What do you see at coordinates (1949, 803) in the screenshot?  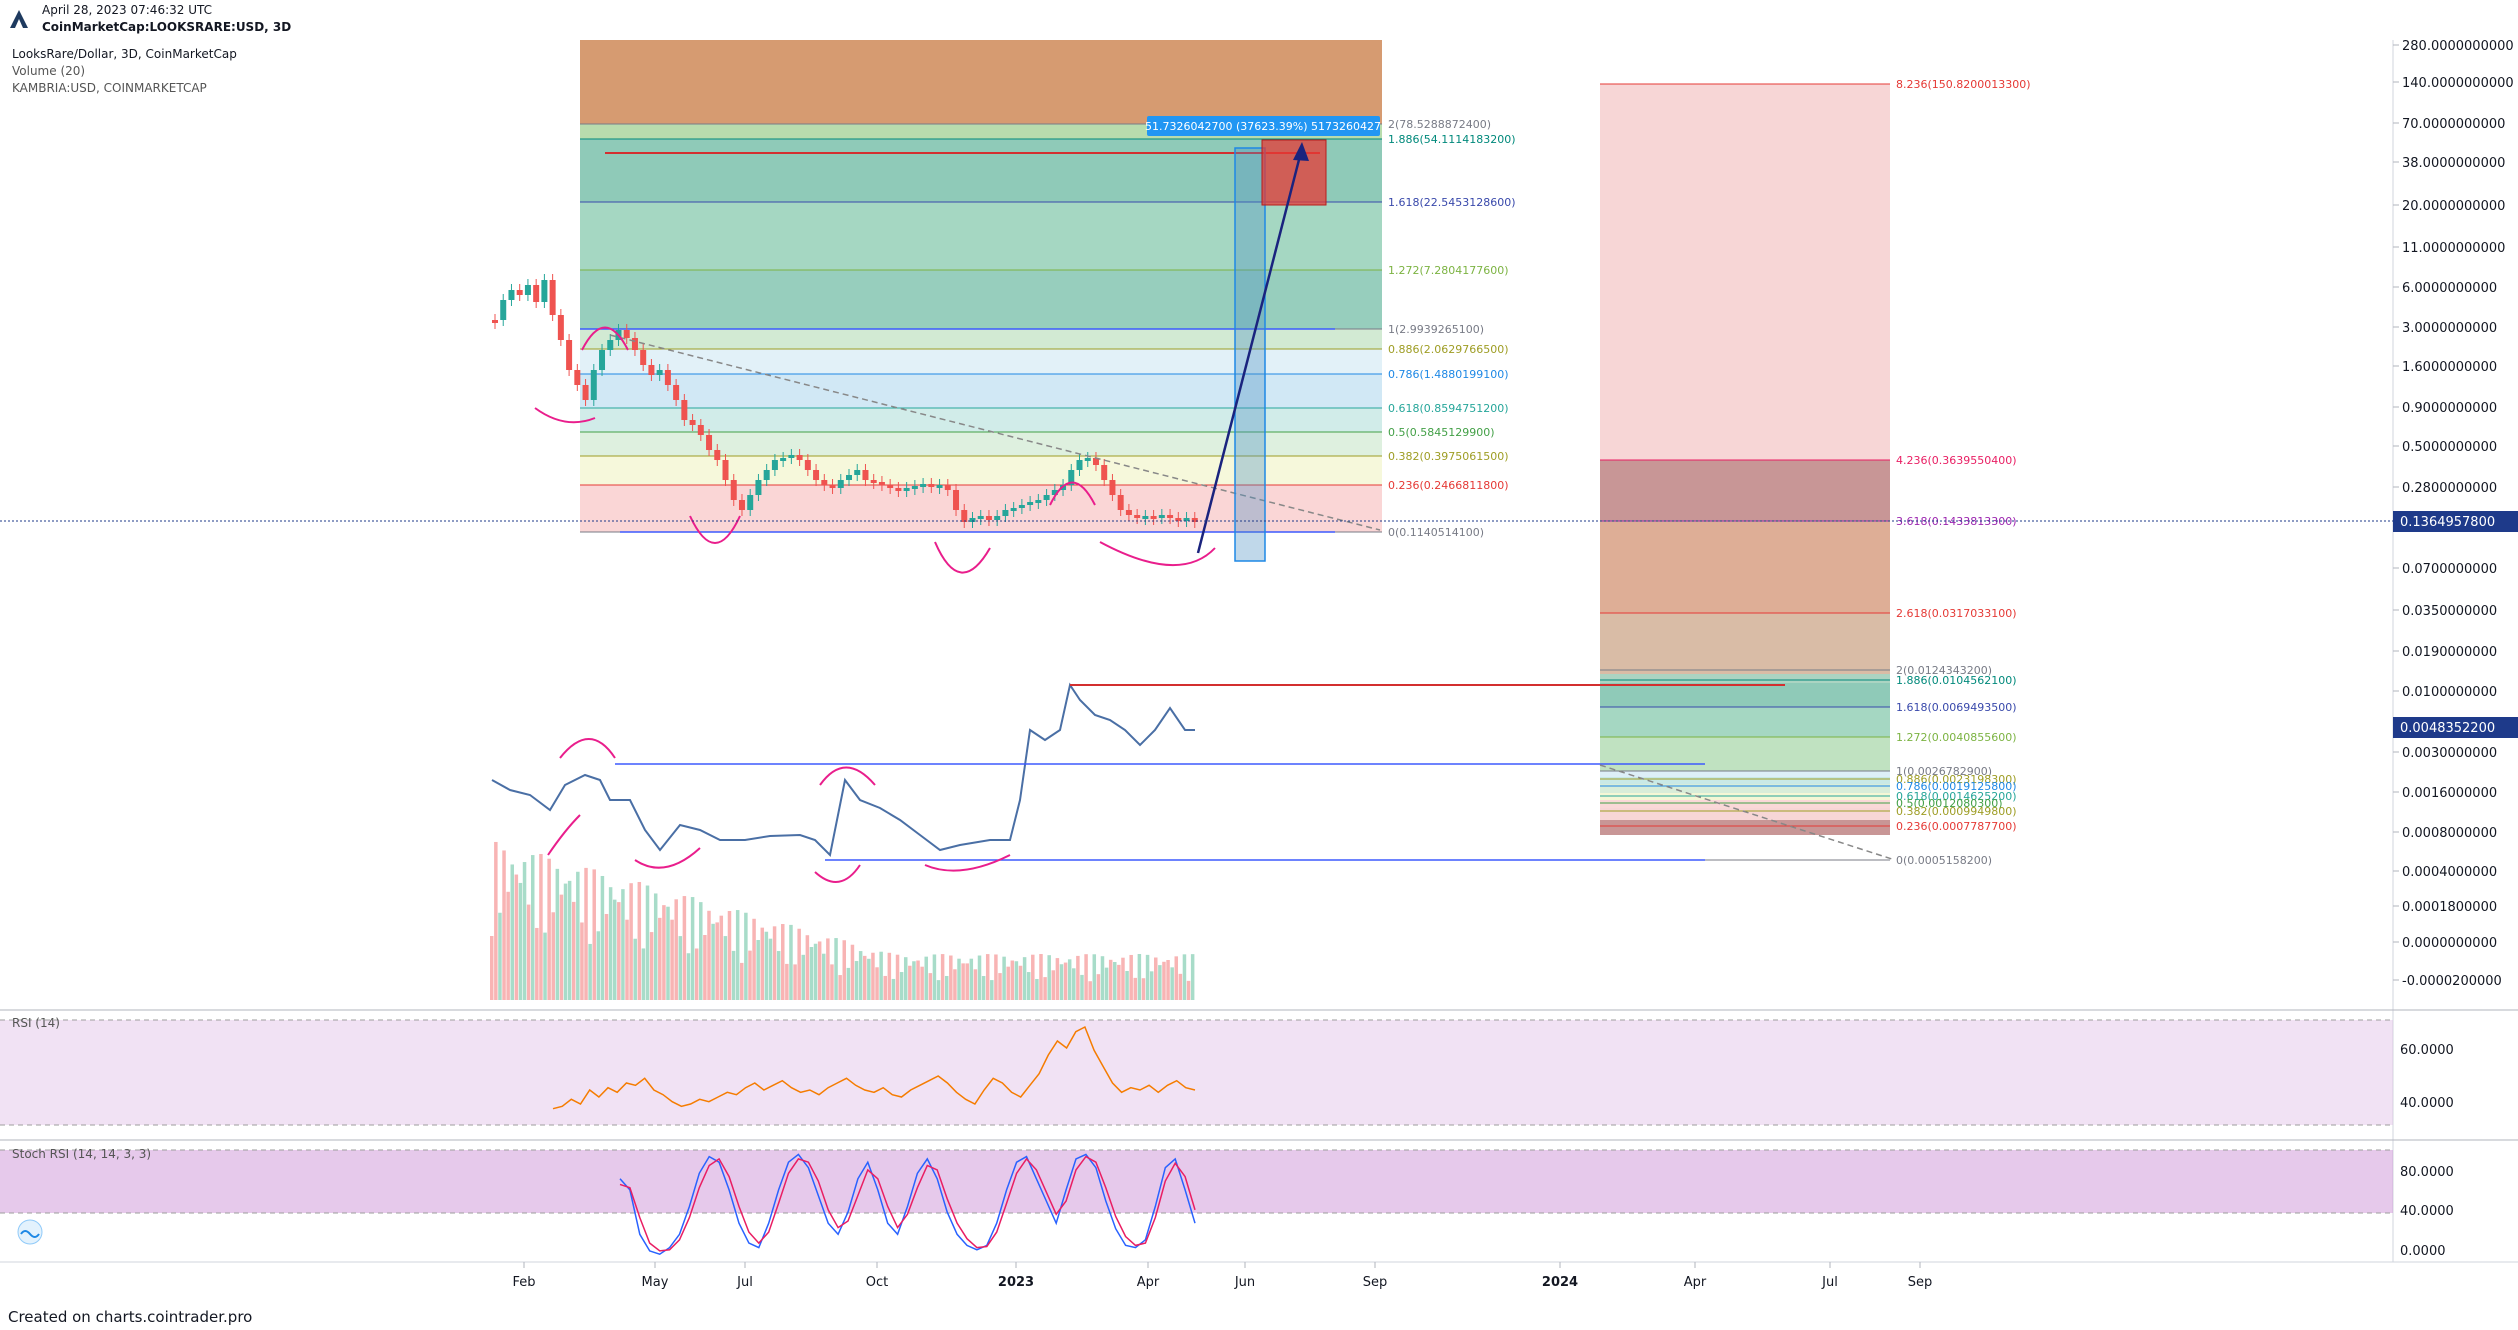 I see `fib-level-label: 0.5(0.0012080300)` at bounding box center [1949, 803].